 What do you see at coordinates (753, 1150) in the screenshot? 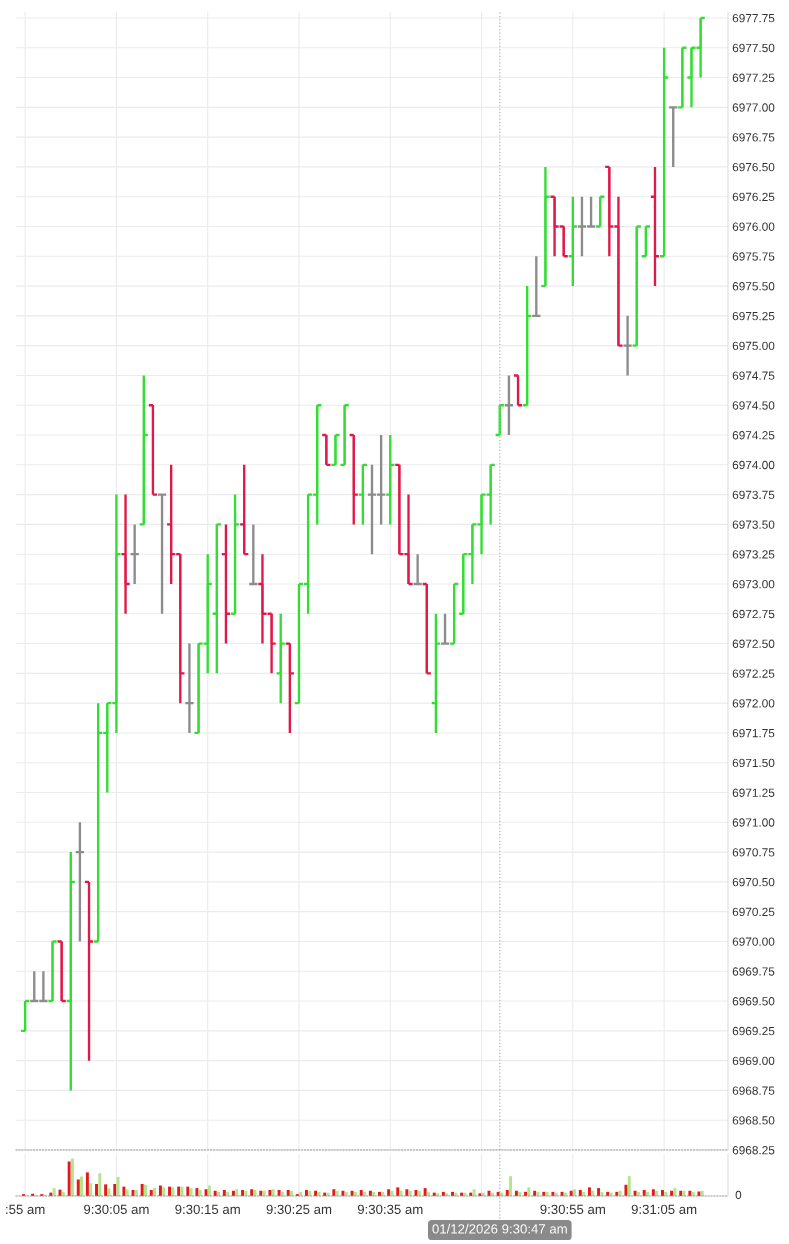
I see `y-tick-label: 6968.25` at bounding box center [753, 1150].